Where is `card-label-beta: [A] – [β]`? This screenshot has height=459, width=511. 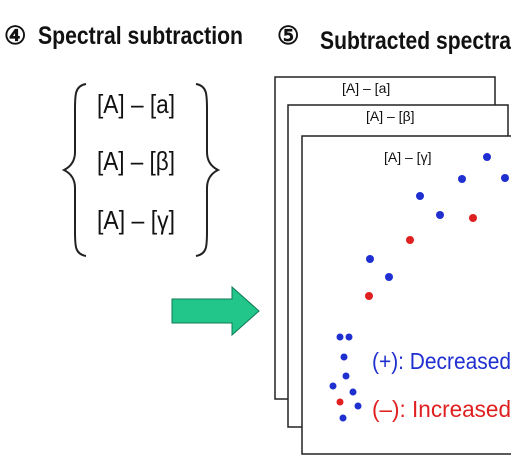
card-label-beta: [A] – [β] is located at coordinates (390, 116).